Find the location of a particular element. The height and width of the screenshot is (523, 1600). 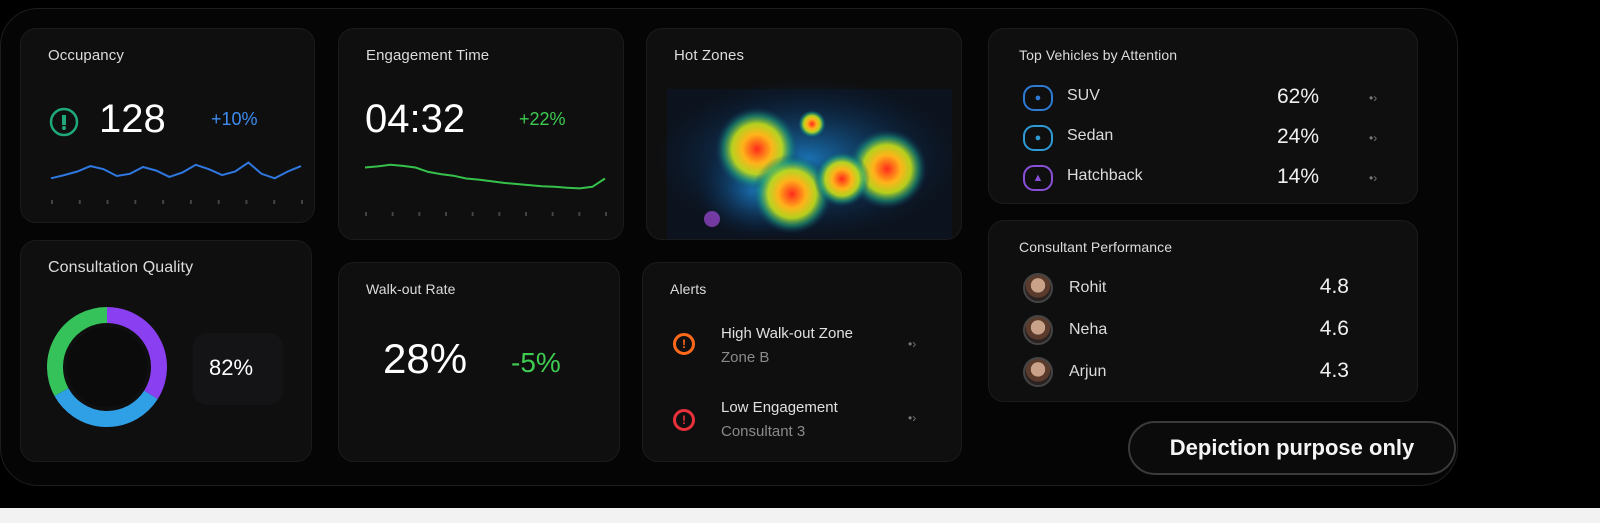

engagement-card: Engagement Time 04:32 +22% is located at coordinates (481, 134).